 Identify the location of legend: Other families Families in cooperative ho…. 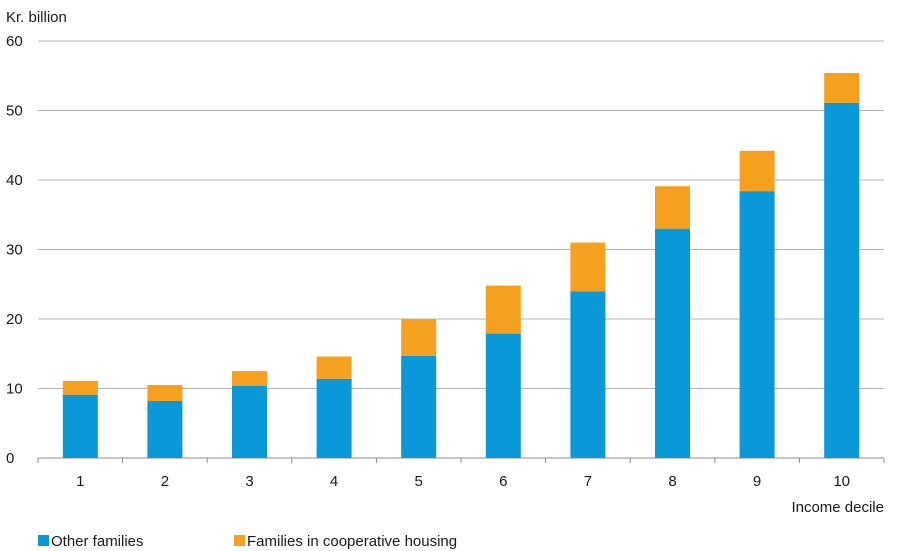
(247, 541).